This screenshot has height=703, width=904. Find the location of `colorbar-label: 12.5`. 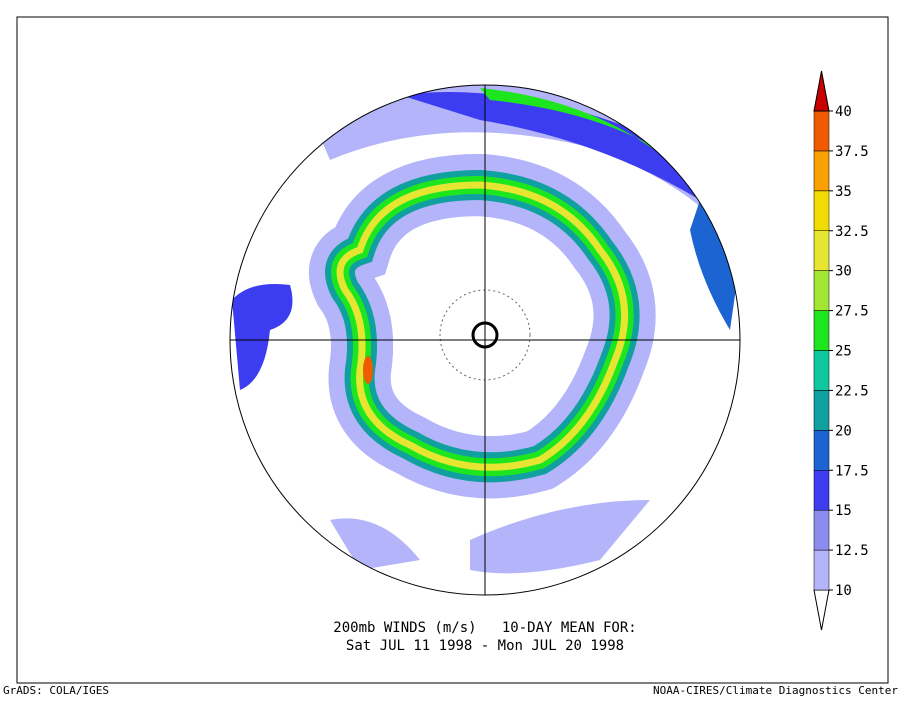

colorbar-label: 12.5 is located at coordinates (852, 551).